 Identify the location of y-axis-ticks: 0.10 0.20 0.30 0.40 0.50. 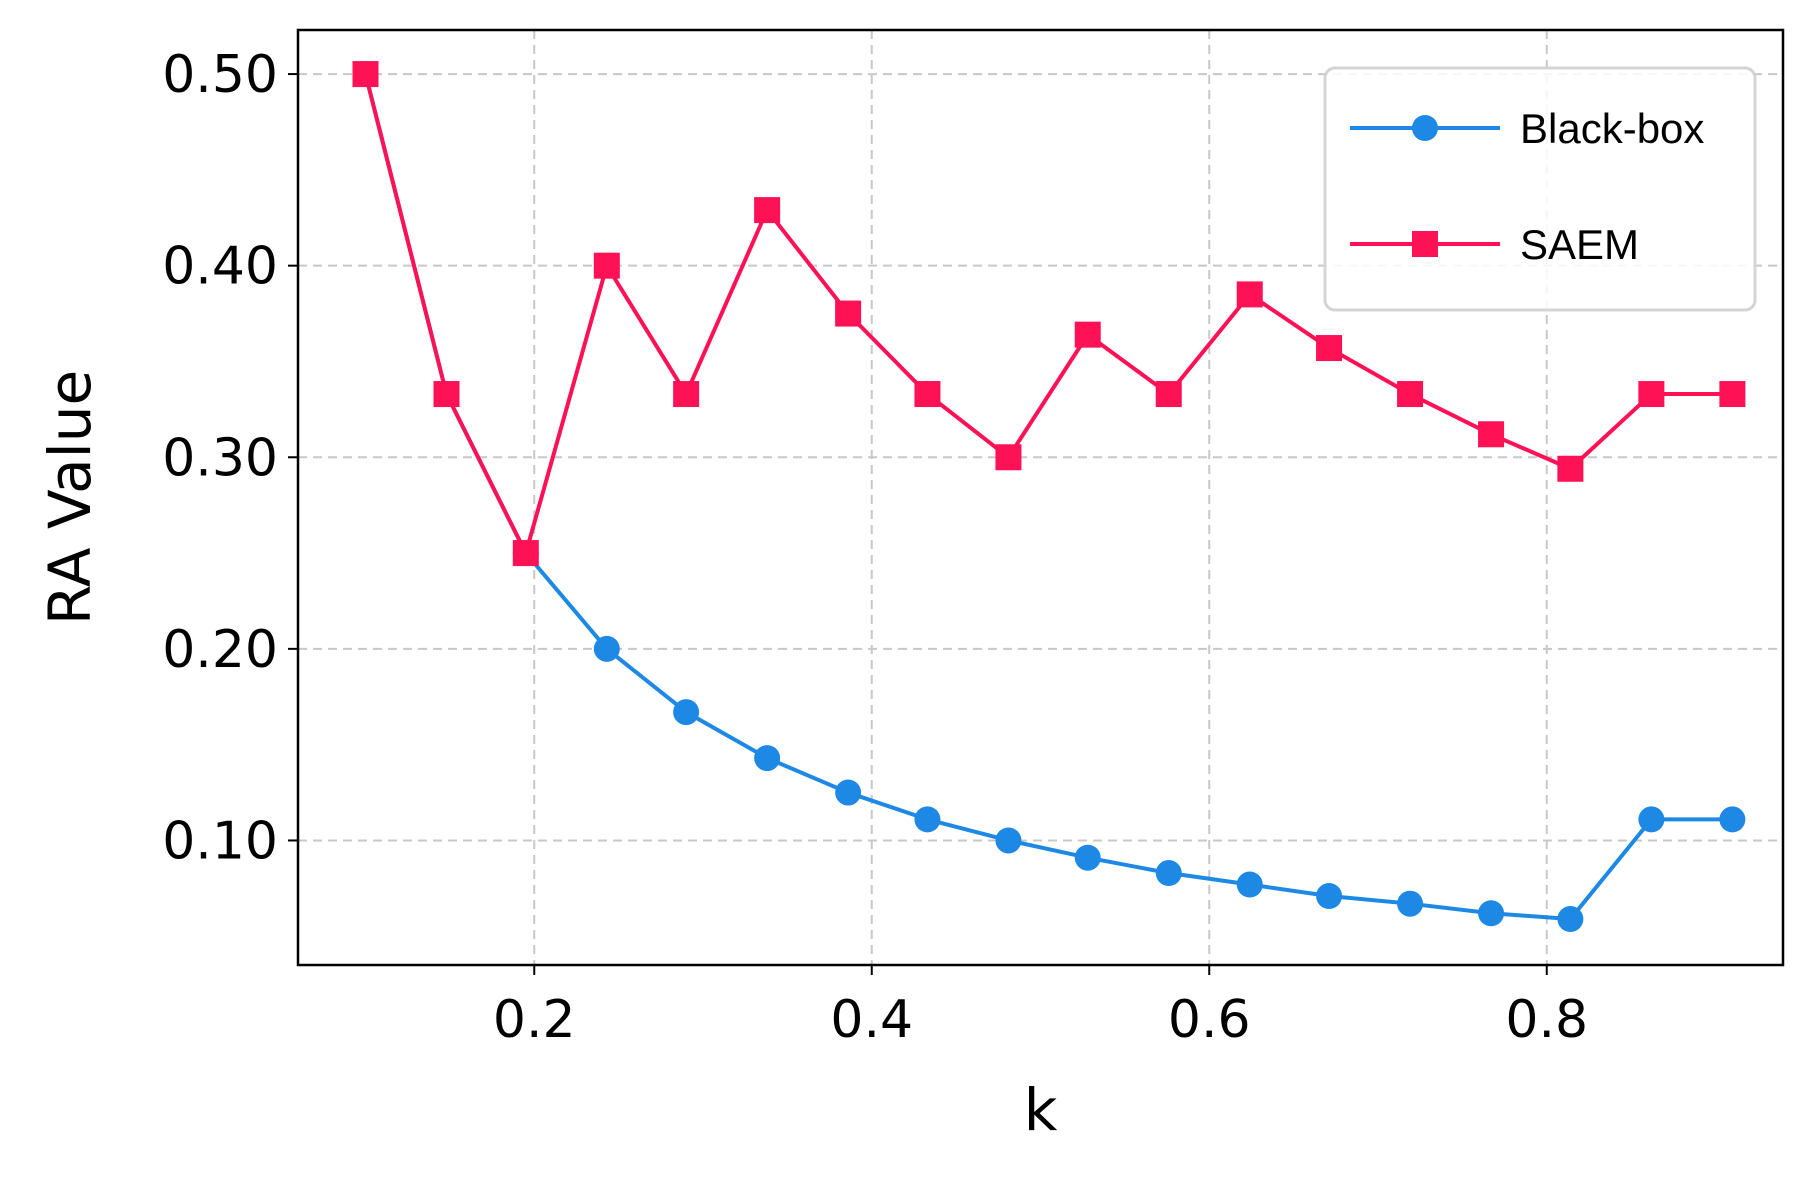
(230, 458).